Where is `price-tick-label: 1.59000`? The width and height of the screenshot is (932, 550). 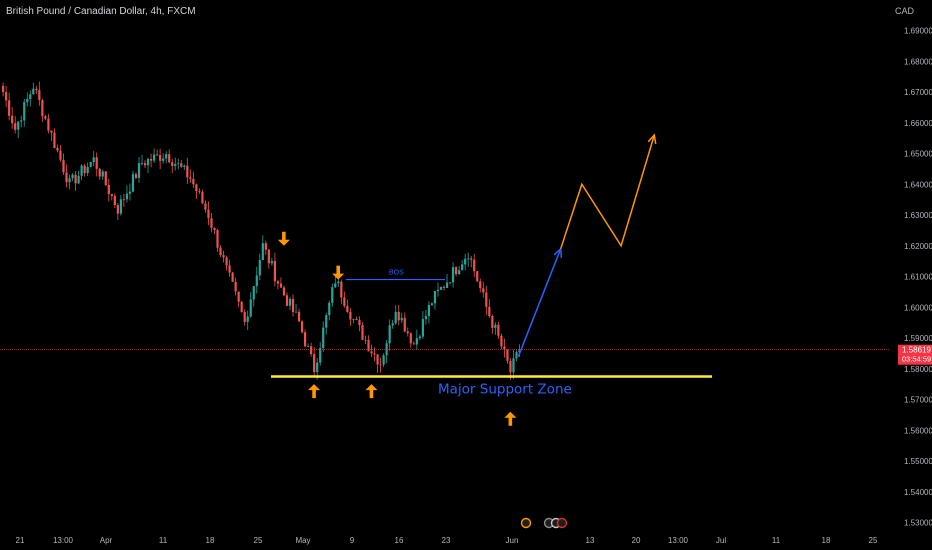 price-tick-label: 1.59000 is located at coordinates (918, 338).